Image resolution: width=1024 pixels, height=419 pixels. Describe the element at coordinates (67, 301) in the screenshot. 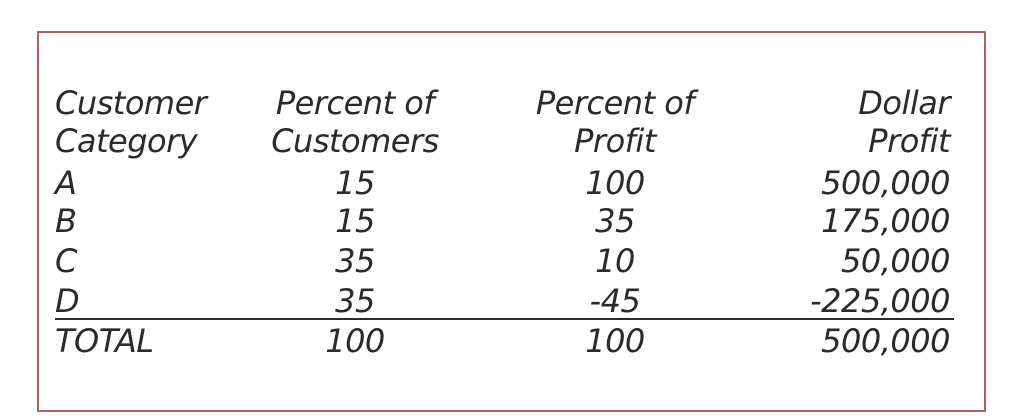

I see `row-d-category: D` at that location.